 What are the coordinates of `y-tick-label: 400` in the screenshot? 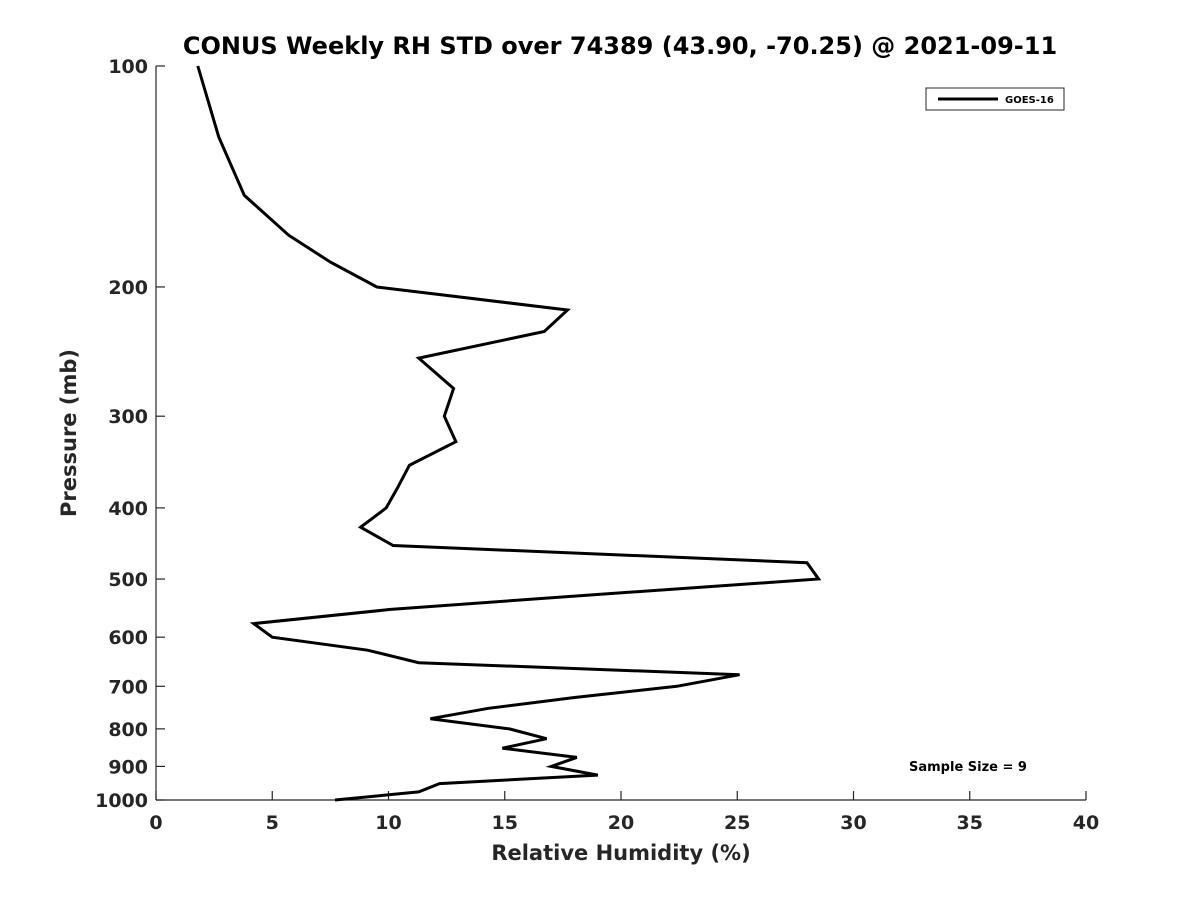 It's located at (128, 509).